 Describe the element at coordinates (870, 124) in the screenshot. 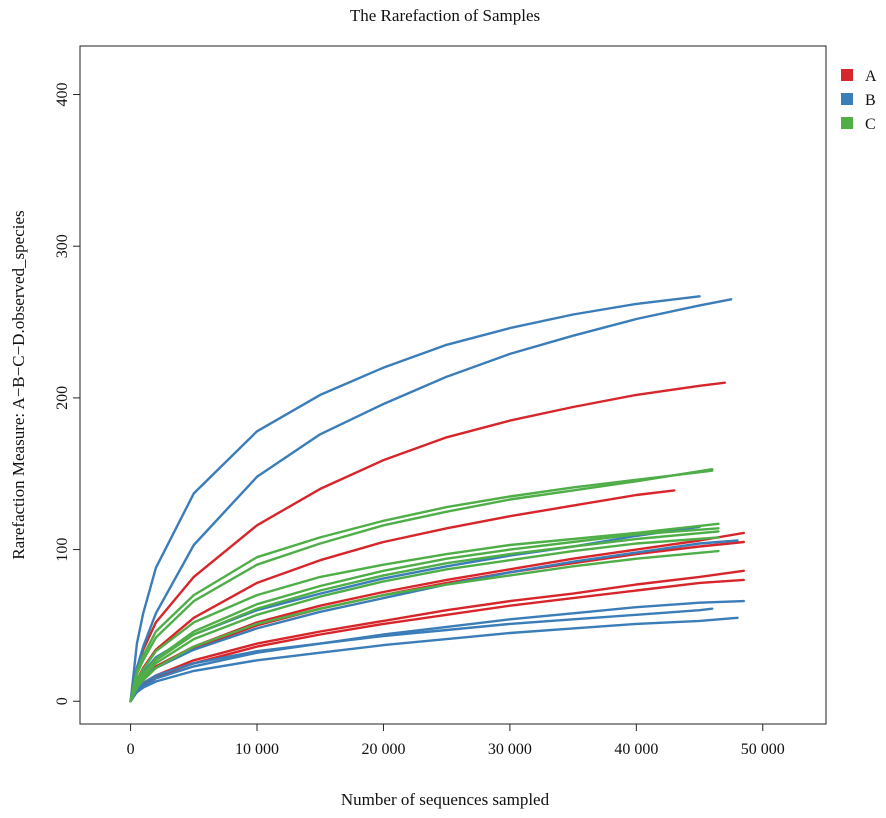

I see `legend-label-c: C` at that location.